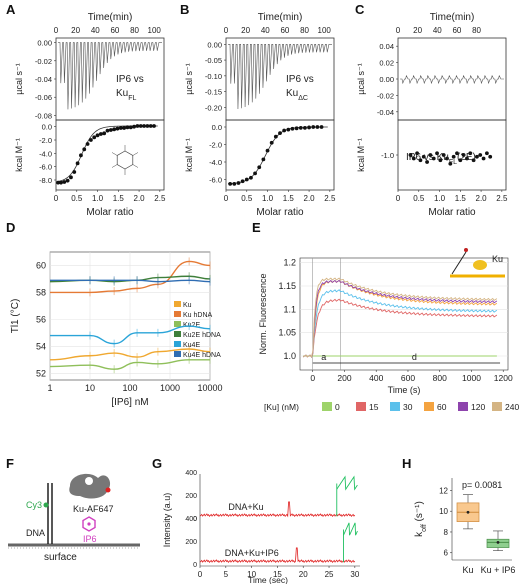 This screenshot has height=584, width=520. Describe the element at coordinates (482, 485) in the screenshot. I see `p-value-label: p= 0.0081` at that location.